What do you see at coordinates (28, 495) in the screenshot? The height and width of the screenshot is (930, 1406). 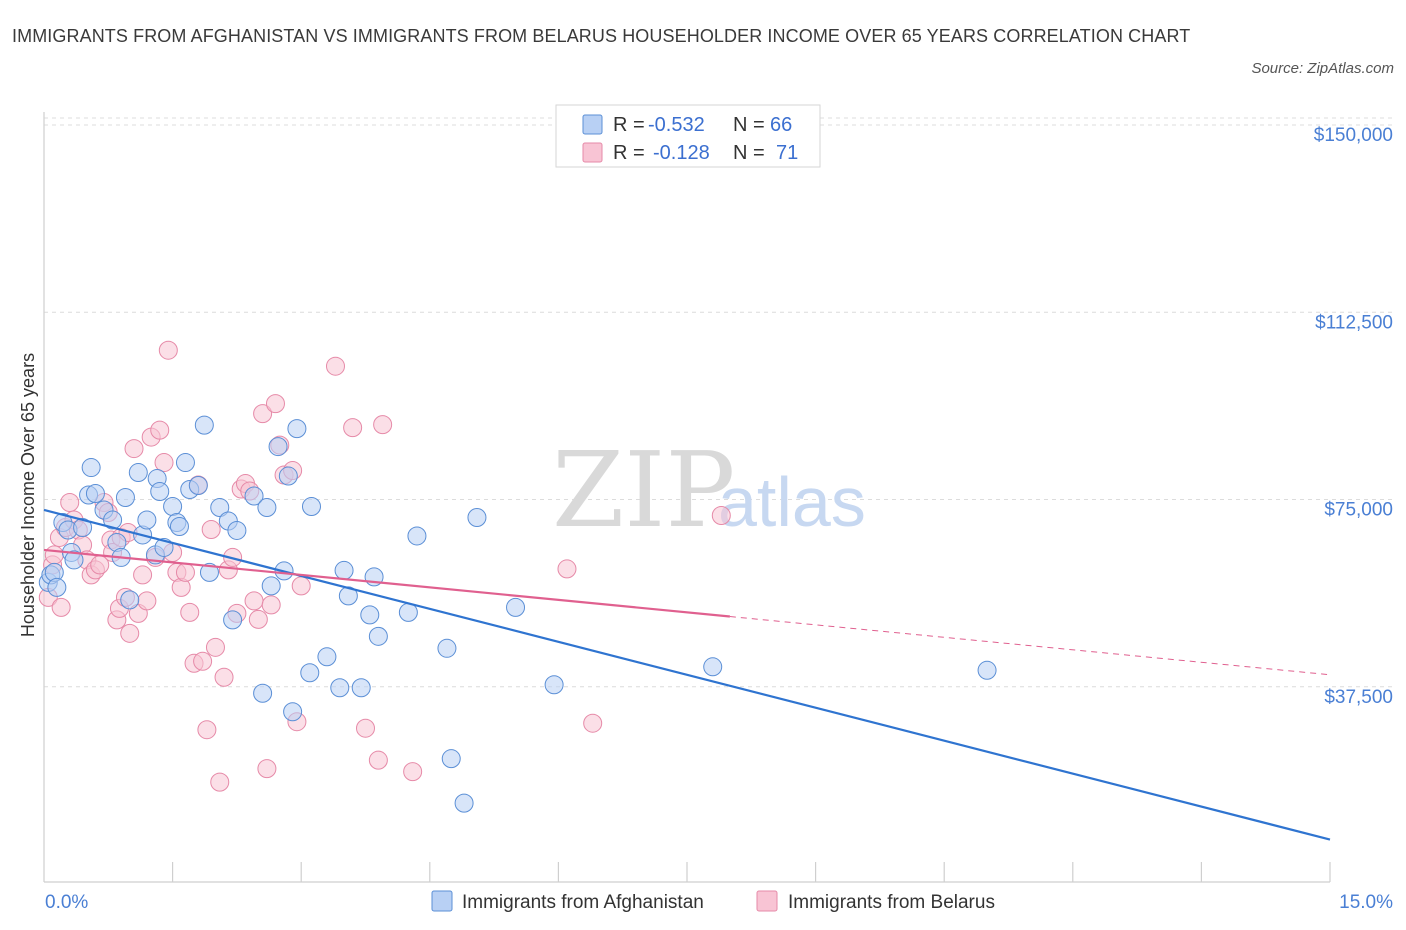 I see `y-axis-title: Householder Income Over 65 years` at bounding box center [28, 495].